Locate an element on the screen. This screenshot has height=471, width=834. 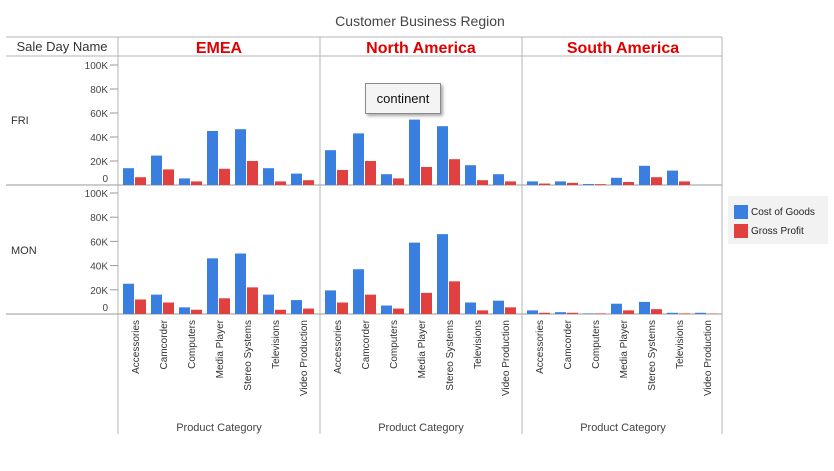
legend-item-profit: Gross Profit is located at coordinates (769, 231).